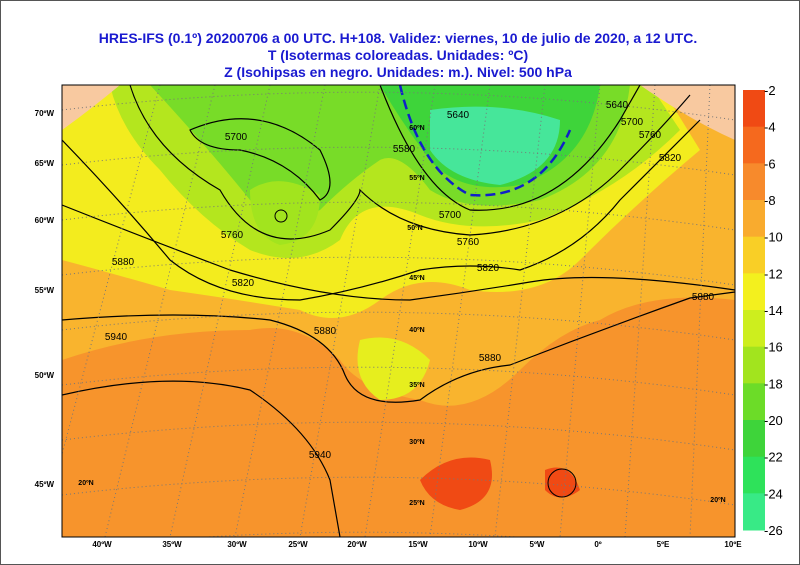  I want to click on lon-label: 25ºW, so click(298, 544).